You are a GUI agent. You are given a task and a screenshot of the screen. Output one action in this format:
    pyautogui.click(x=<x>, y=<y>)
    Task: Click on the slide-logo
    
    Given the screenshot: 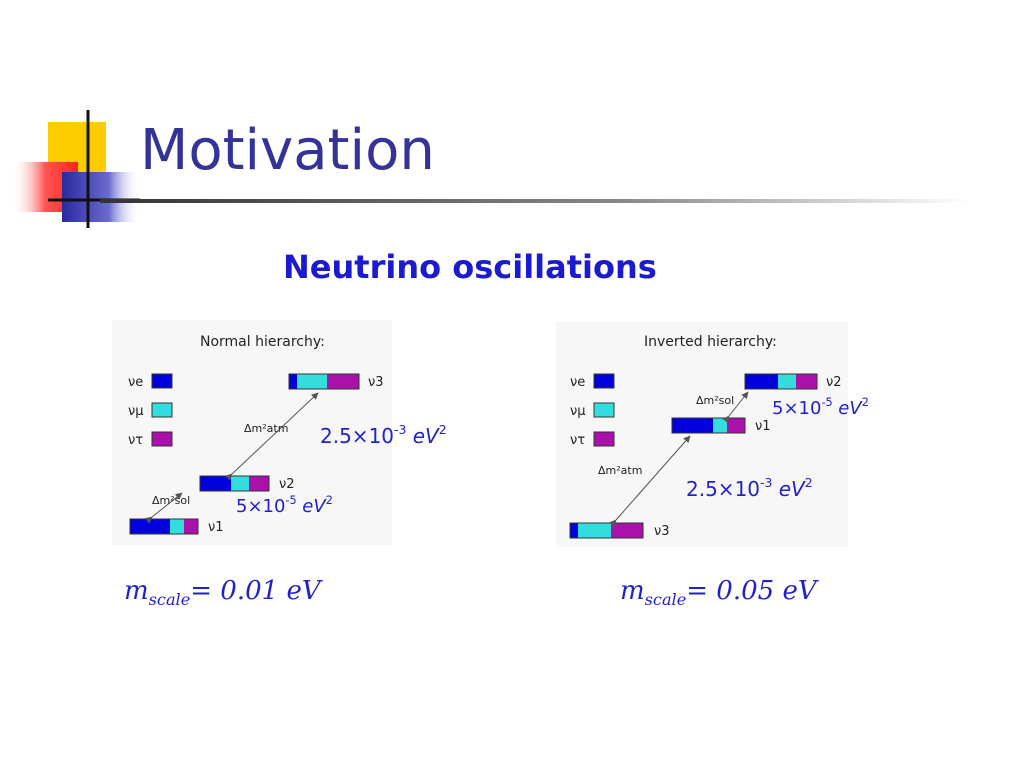 What is the action you would take?
    pyautogui.click(x=76, y=169)
    